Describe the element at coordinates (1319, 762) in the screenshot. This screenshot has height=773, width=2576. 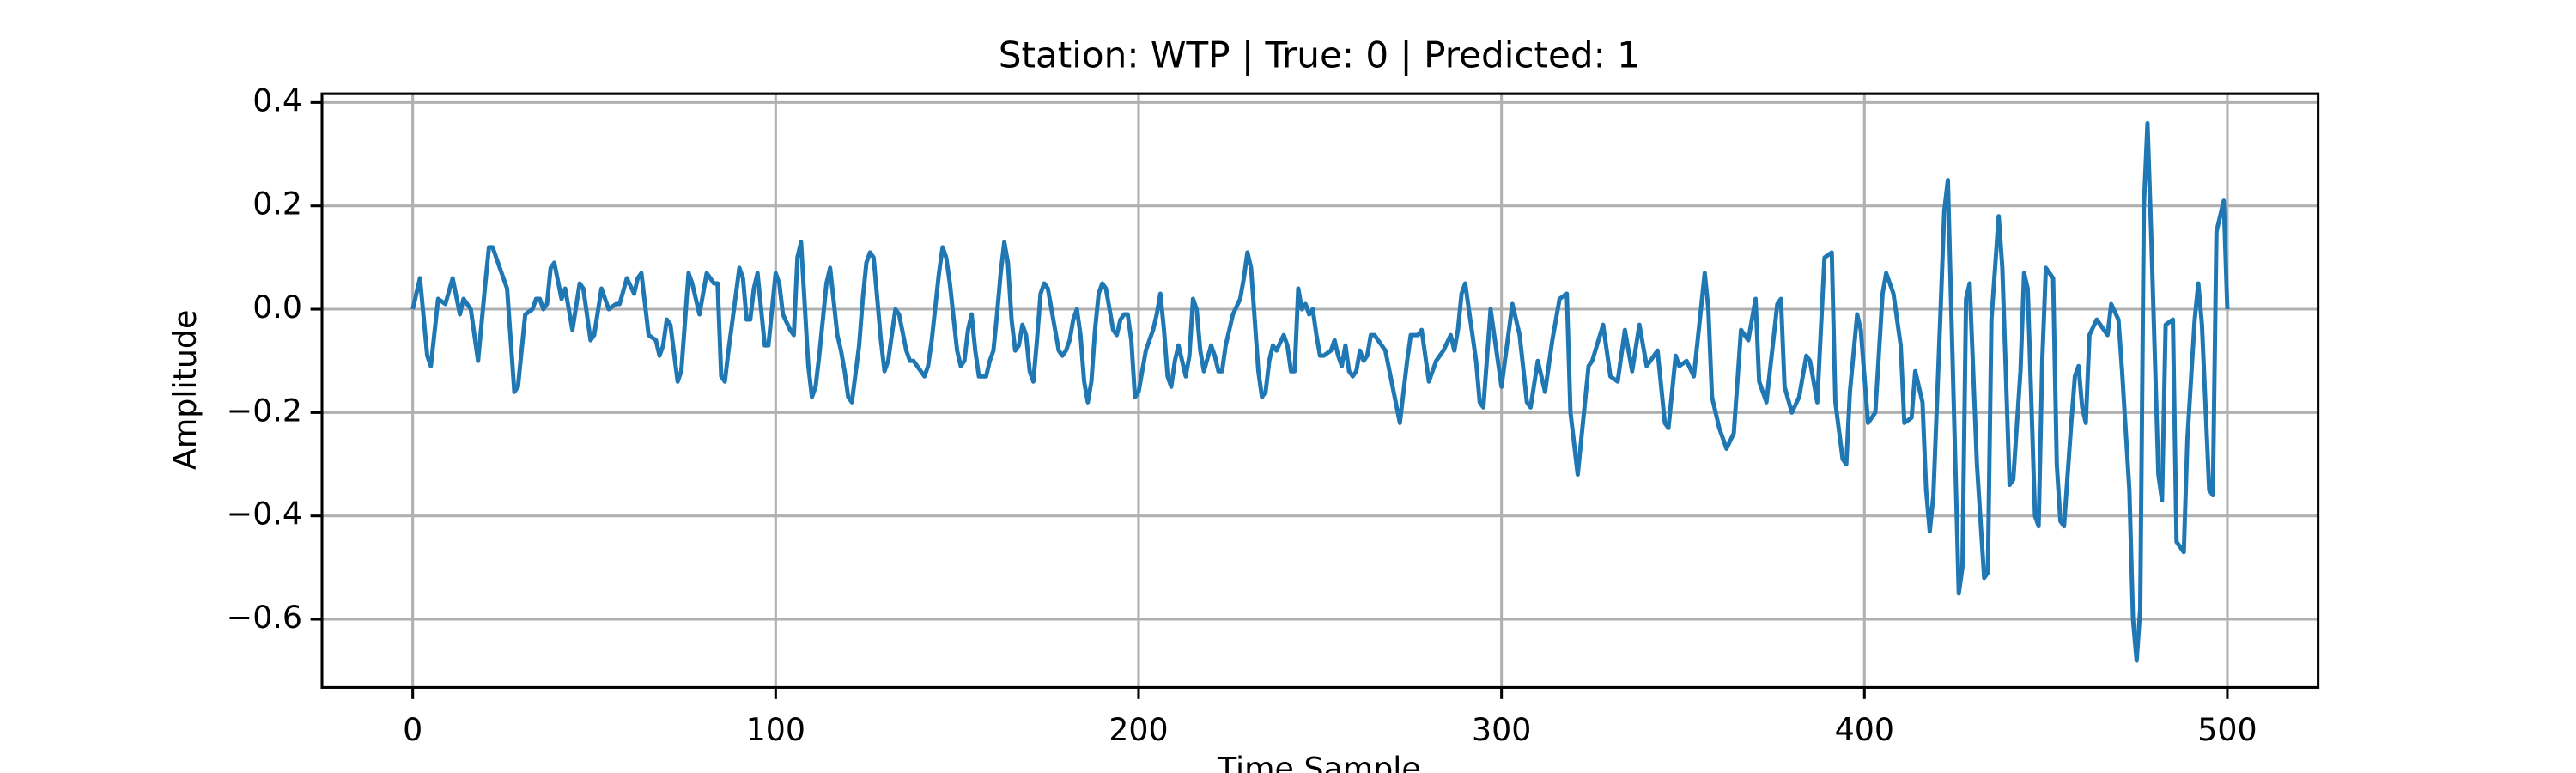
I see `x-axis-label: Time Sample` at that location.